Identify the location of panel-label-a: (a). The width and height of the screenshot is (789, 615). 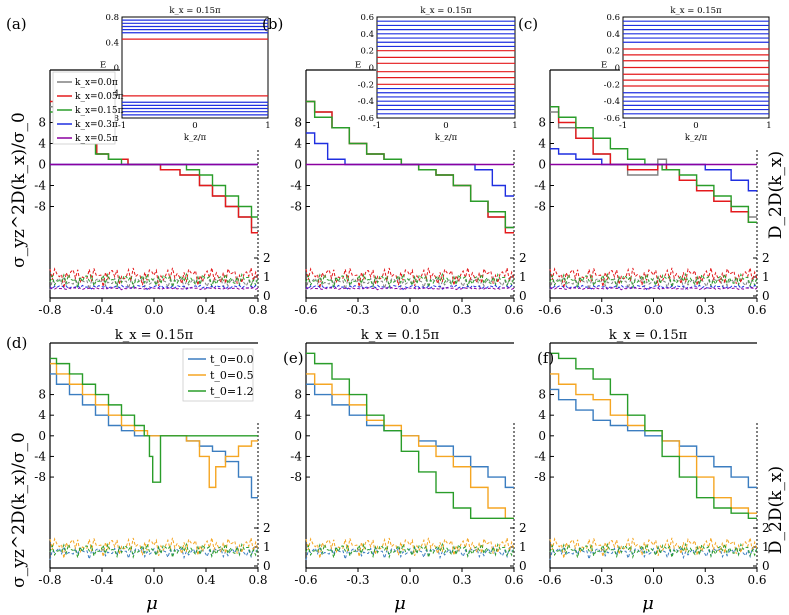
(16, 24).